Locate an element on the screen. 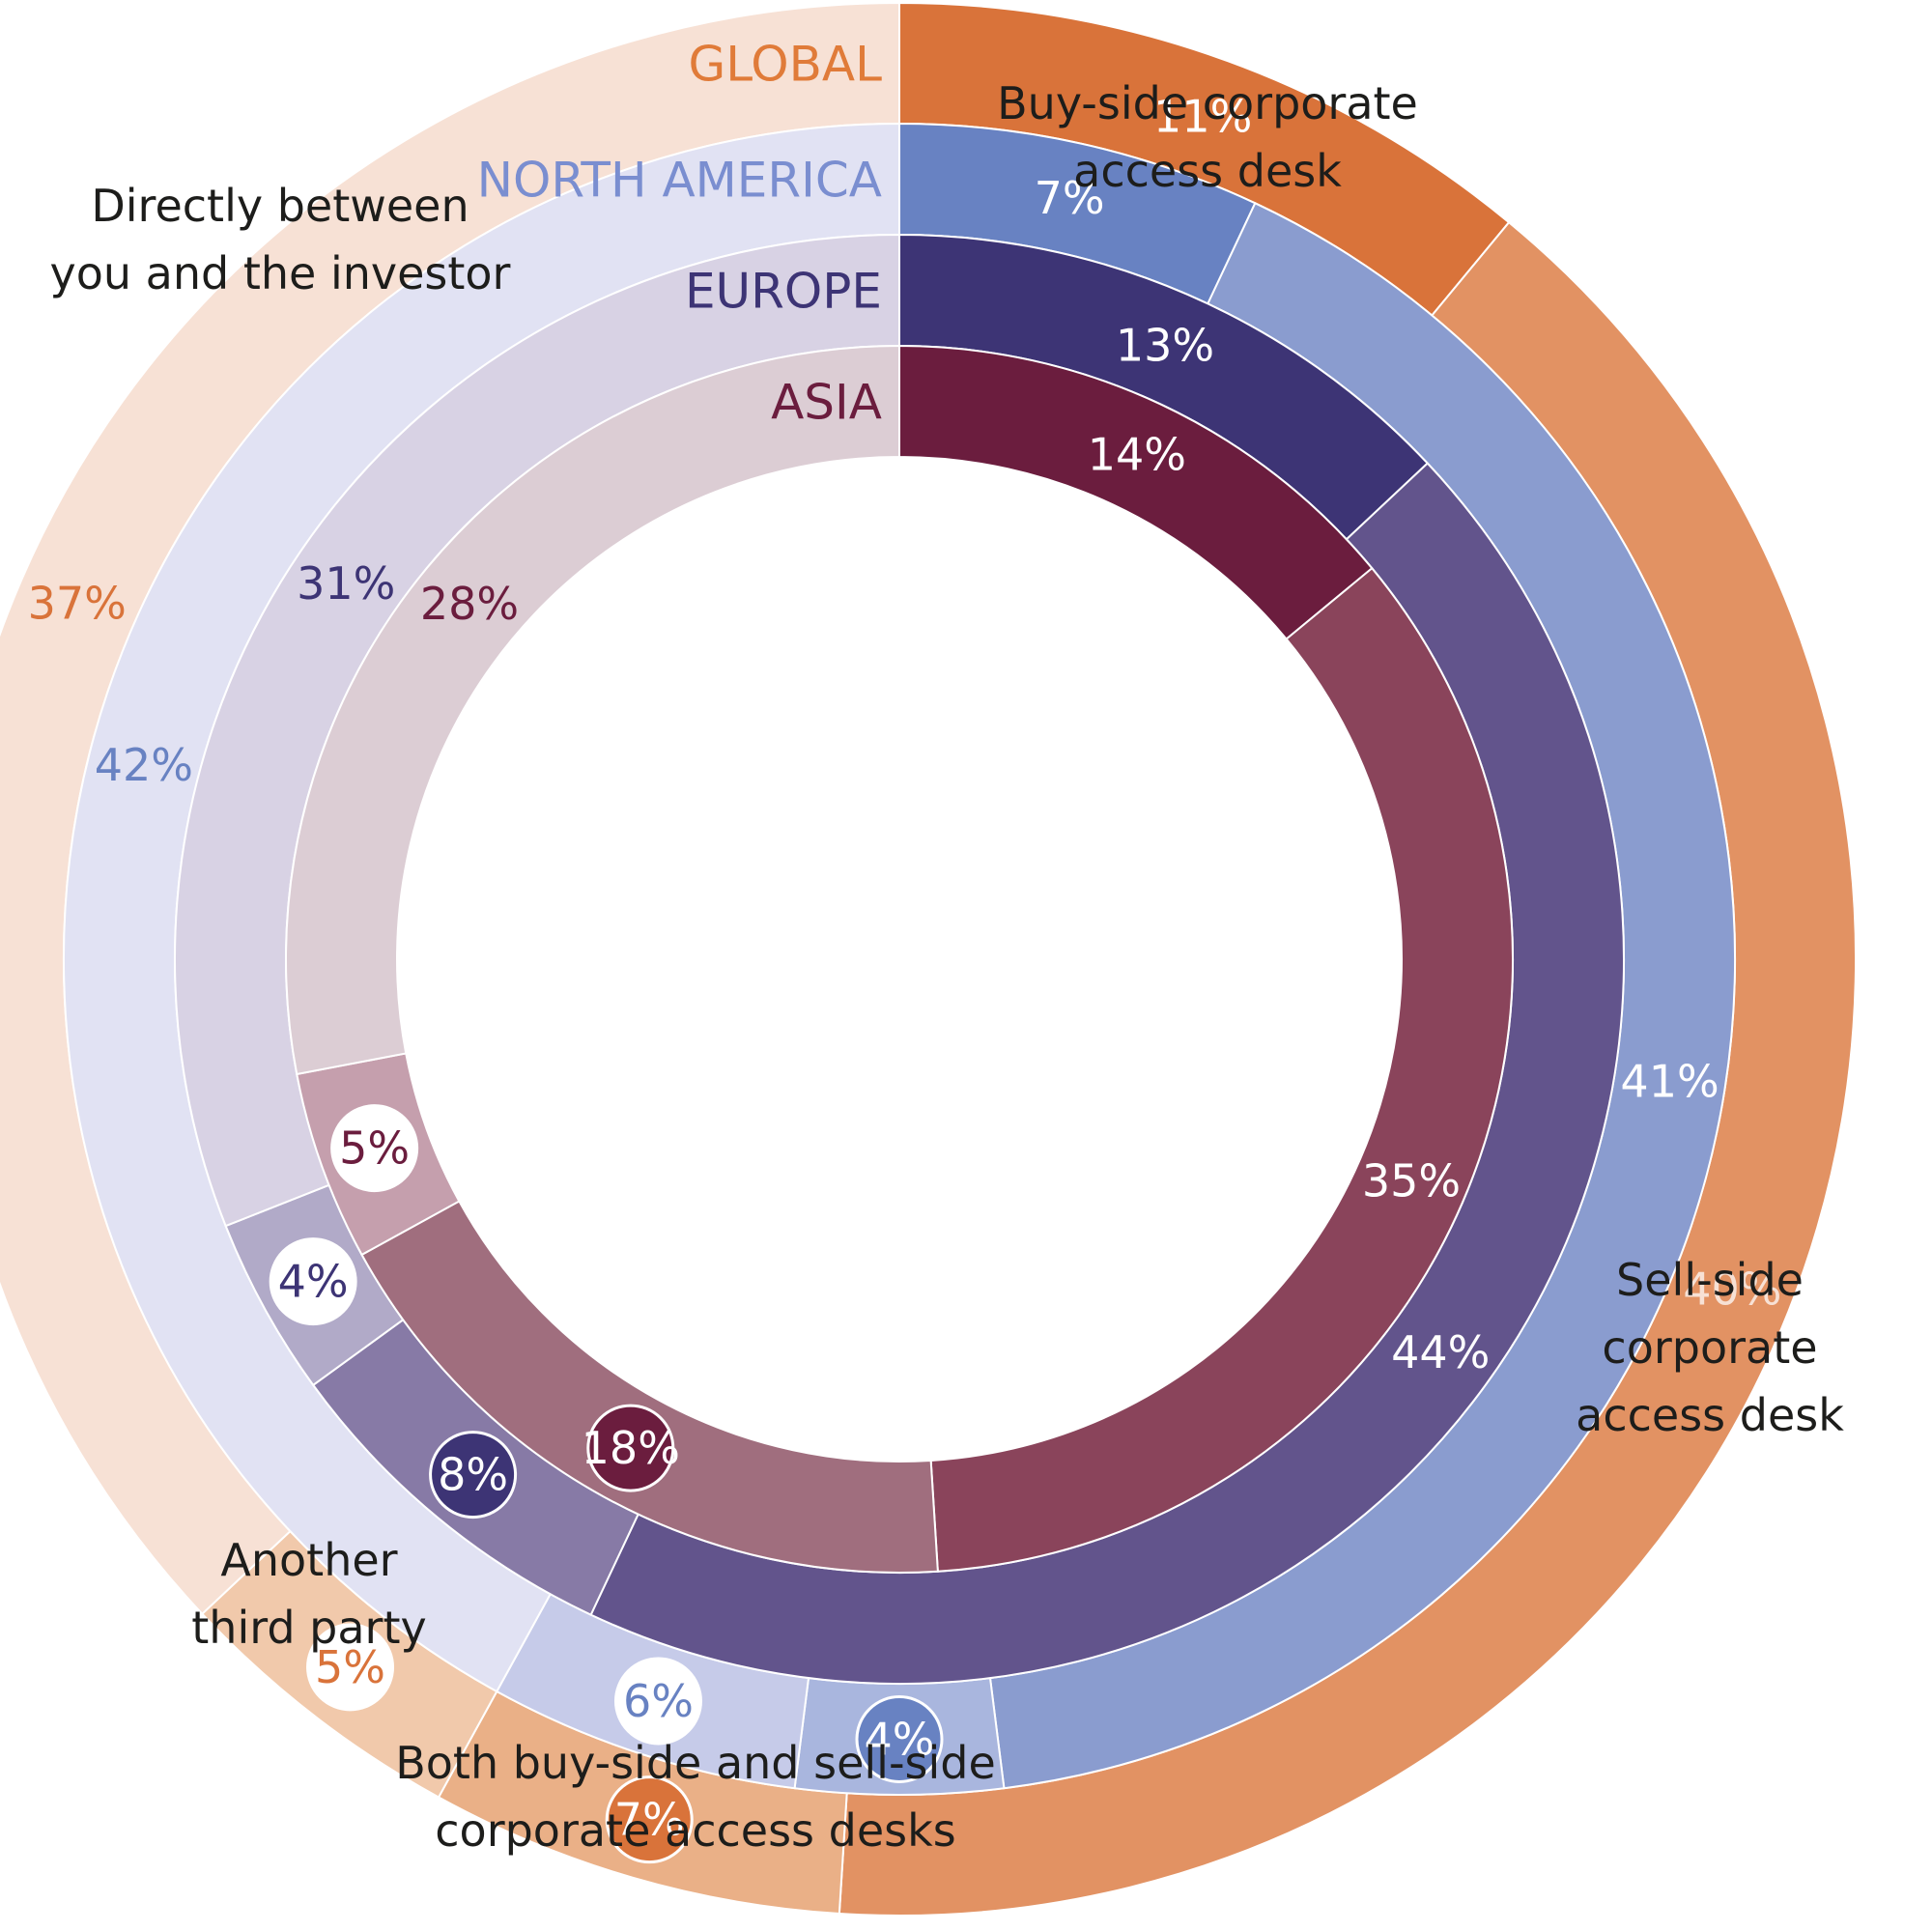  ring-name-global: GLOBAL is located at coordinates (785, 65).